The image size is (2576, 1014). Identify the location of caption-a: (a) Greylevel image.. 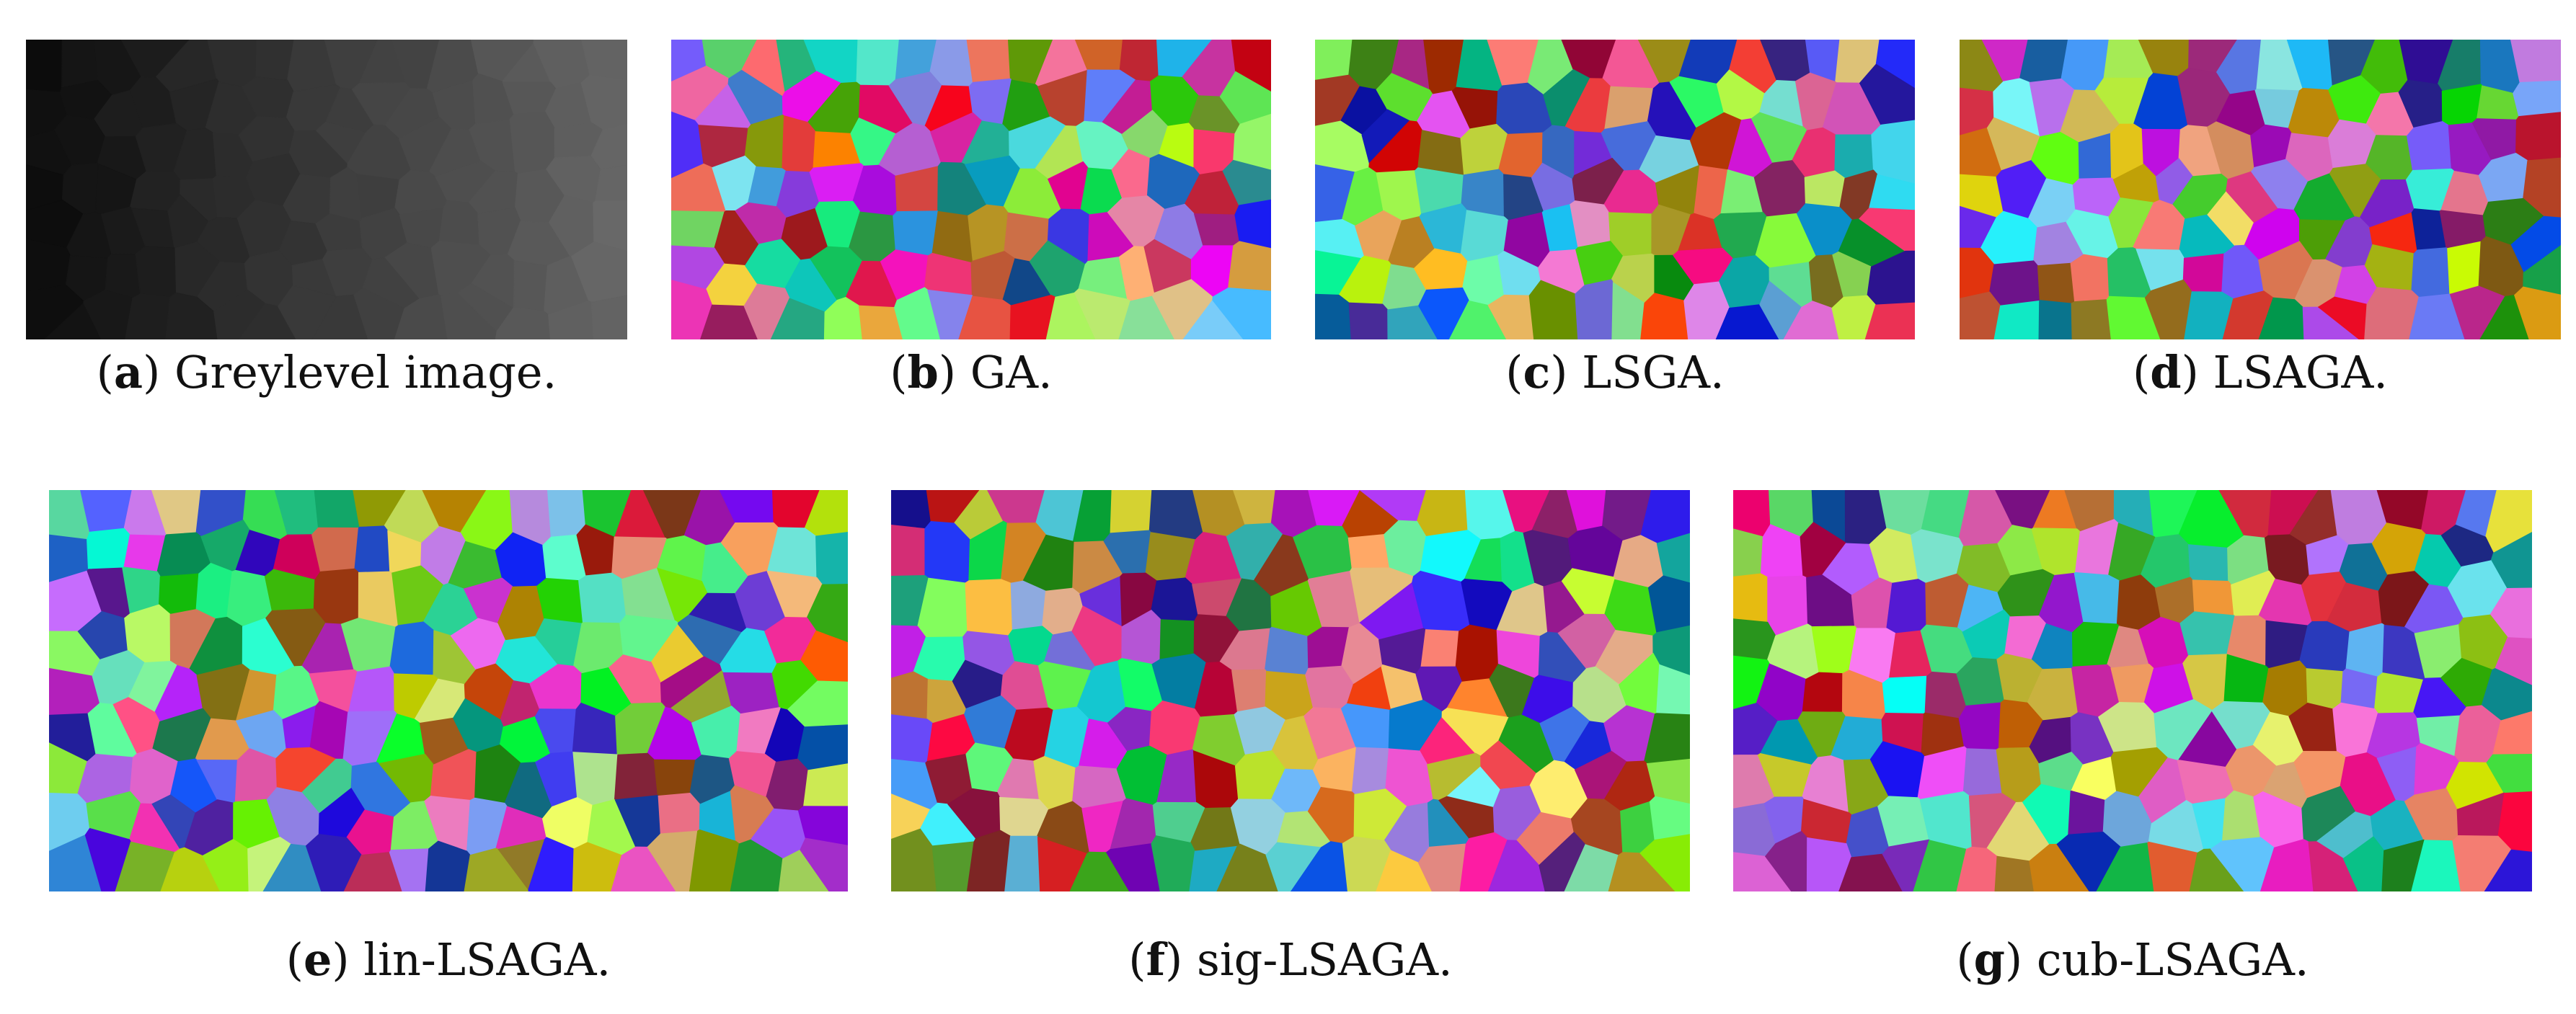
(326, 372).